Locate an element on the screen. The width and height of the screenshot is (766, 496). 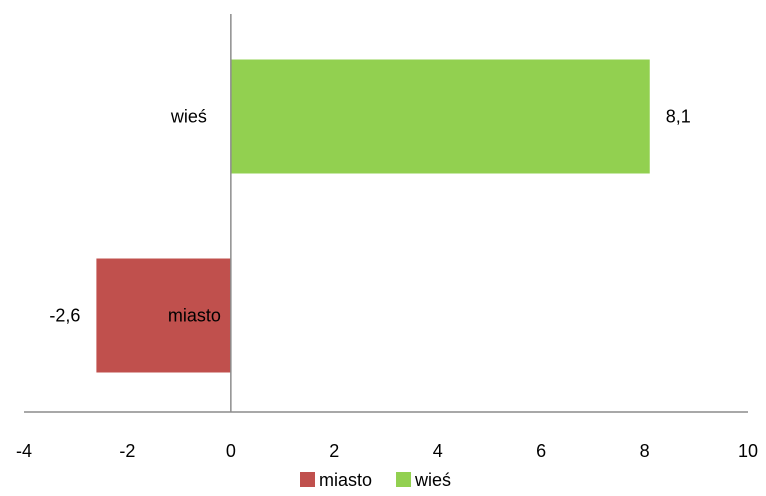
legend-label: wieś is located at coordinates (432, 480).